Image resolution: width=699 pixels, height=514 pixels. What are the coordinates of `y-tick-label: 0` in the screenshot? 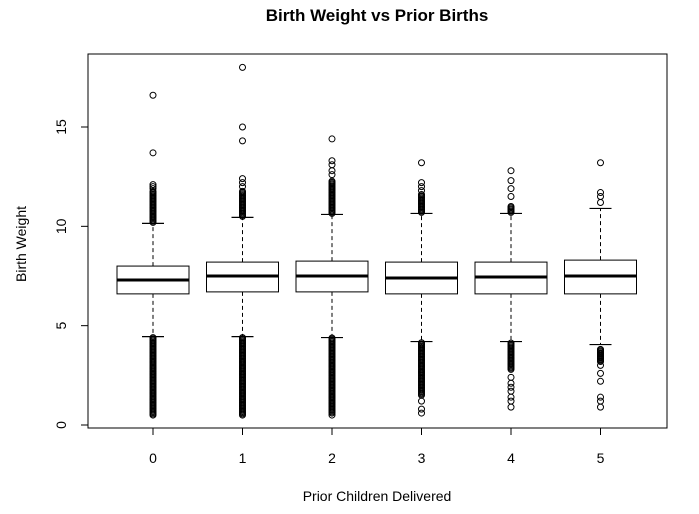 It's located at (61, 425).